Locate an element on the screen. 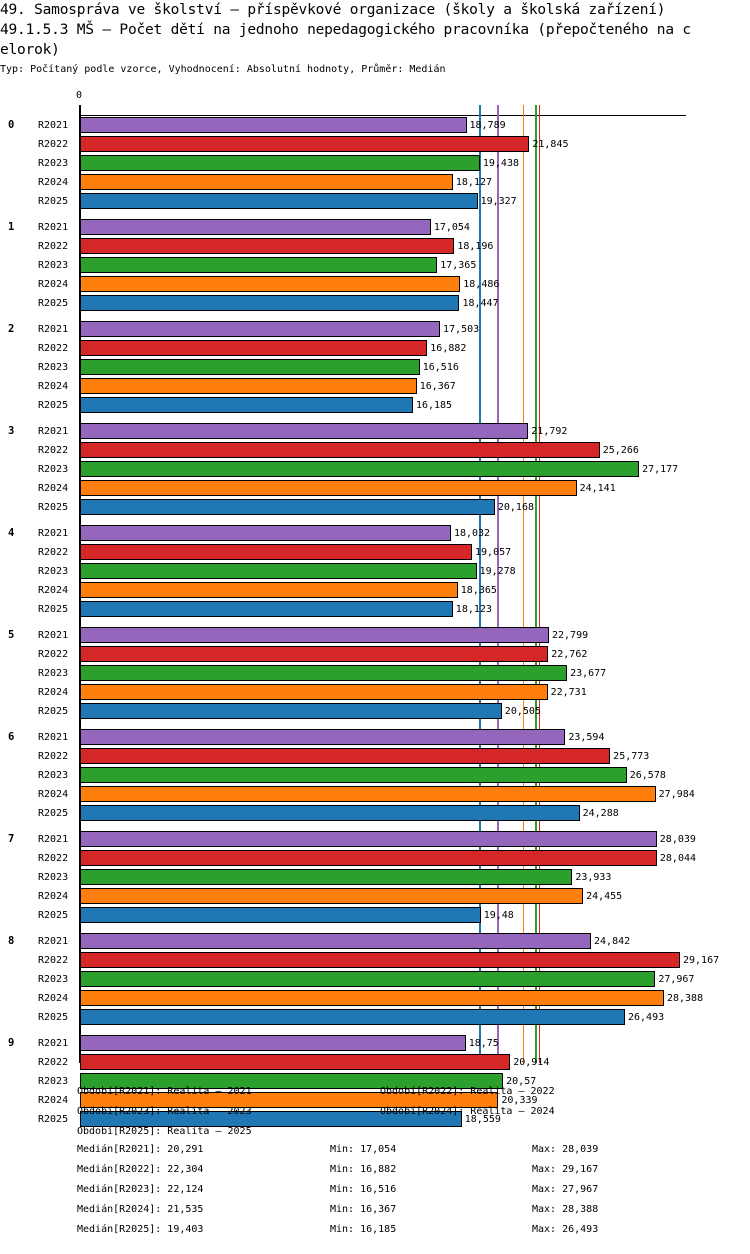 This screenshot has height=1254, width=750. bar-row: R2024 24,141 is located at coordinates (375, 488).